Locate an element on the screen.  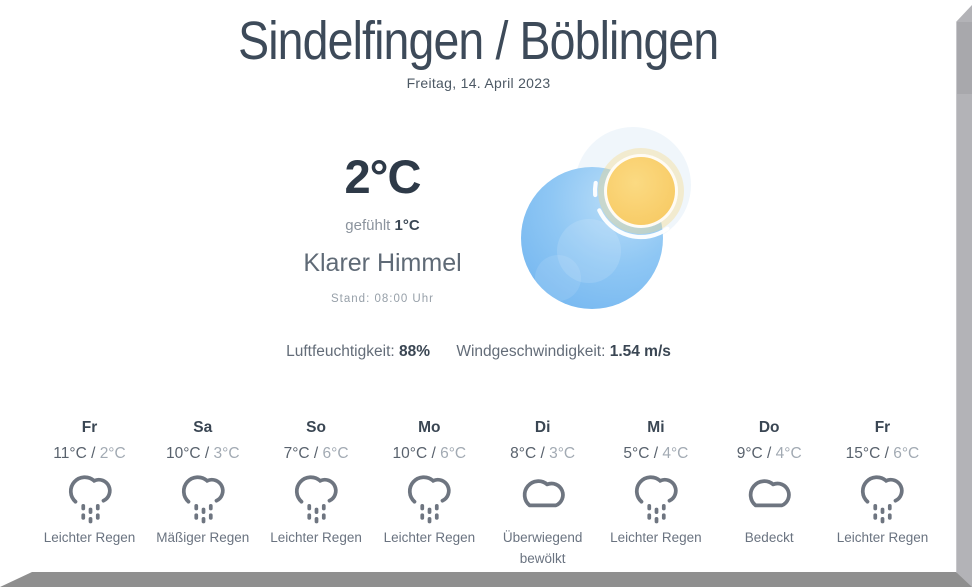
forecast-temp-range: 7°C / 6°C is located at coordinates (316, 454).